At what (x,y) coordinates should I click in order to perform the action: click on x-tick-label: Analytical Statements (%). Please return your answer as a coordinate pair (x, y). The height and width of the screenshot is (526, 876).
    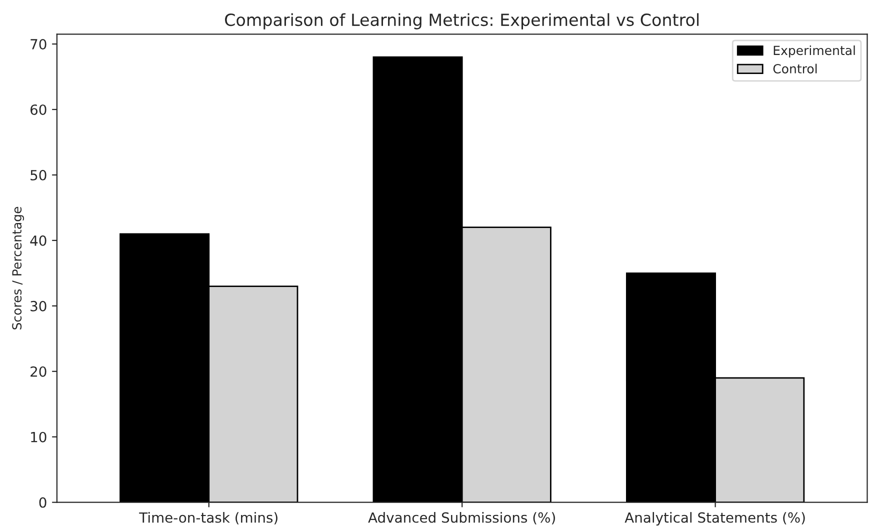
    Looking at the image, I should click on (714, 519).